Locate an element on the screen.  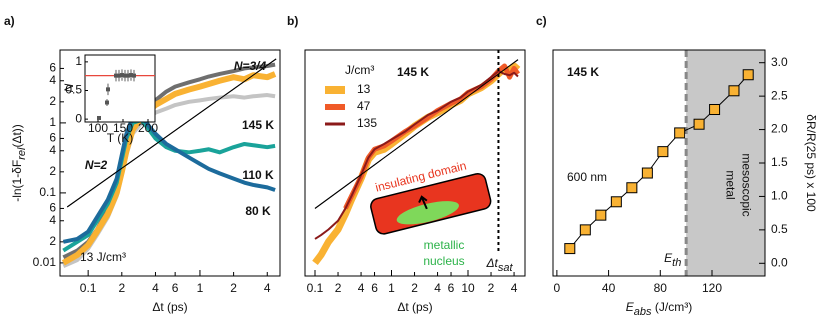
shaded-region is located at coordinates (725, 163).